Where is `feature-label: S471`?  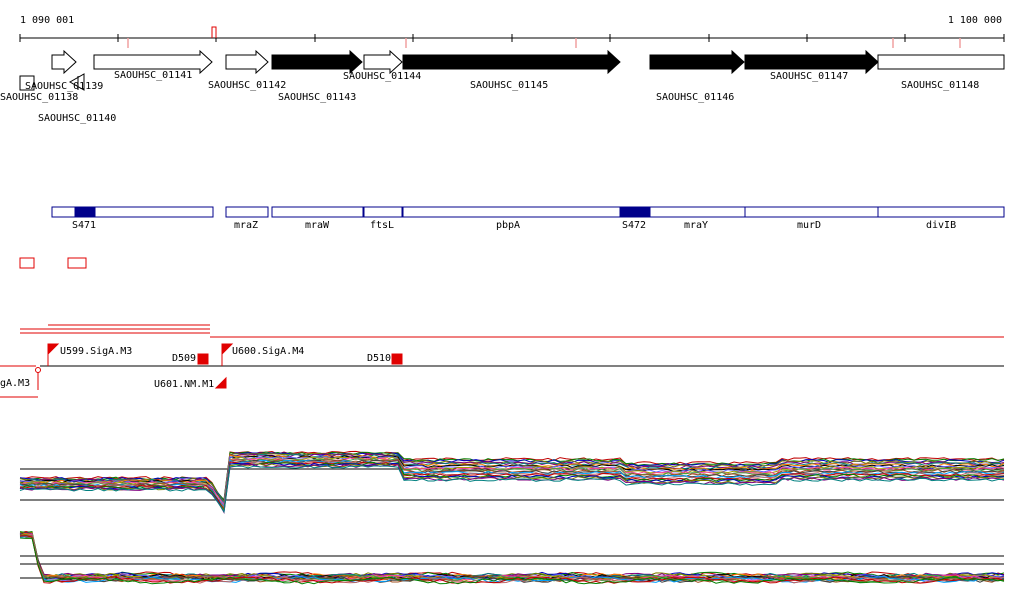
feature-label: S471 is located at coordinates (84, 225).